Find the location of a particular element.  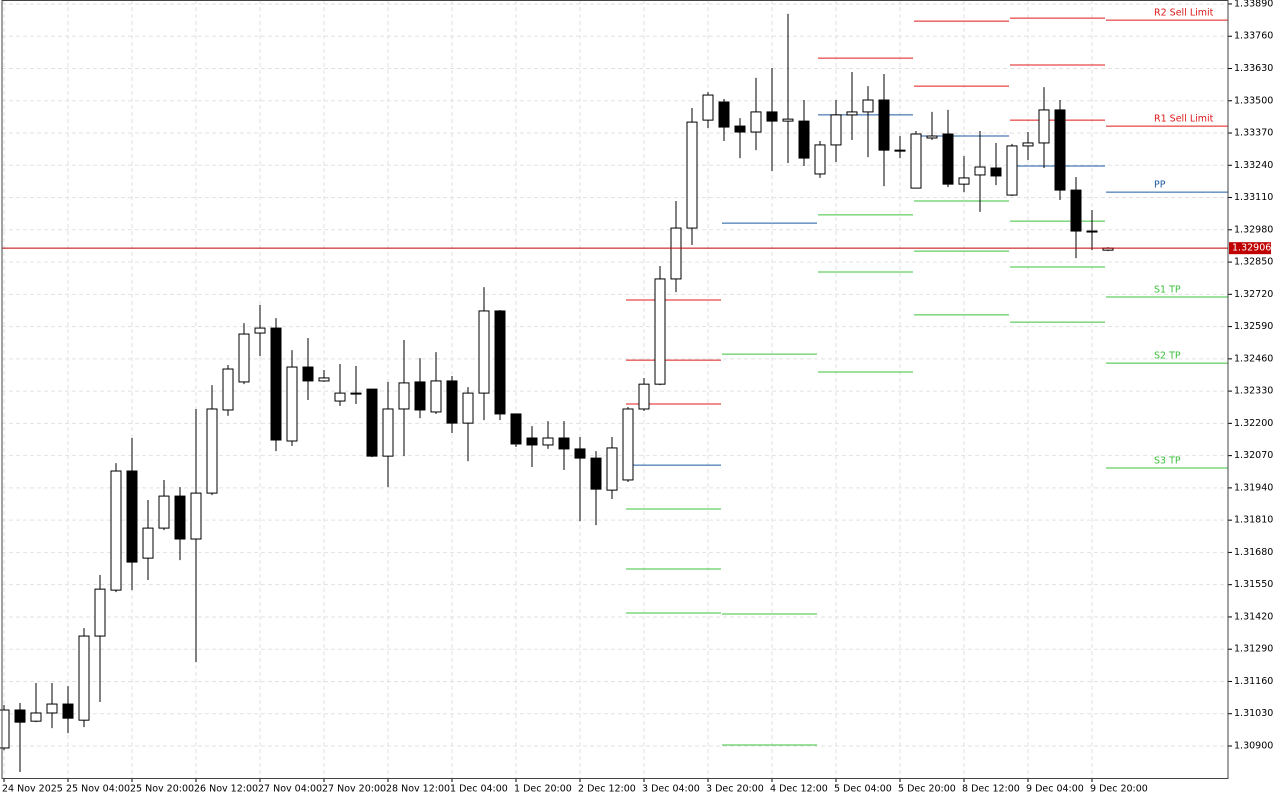

y-tick-label: 1.31290 is located at coordinates (1253, 649).